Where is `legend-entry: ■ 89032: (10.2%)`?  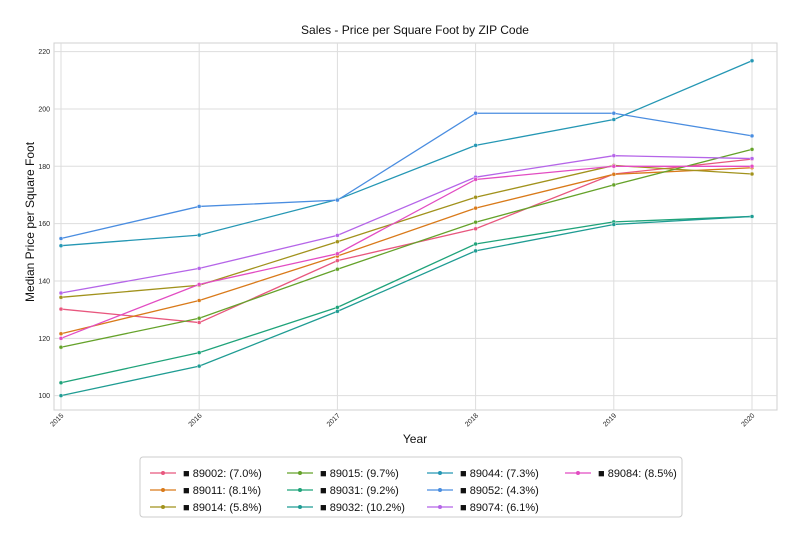 legend-entry: ■ 89032: (10.2%) is located at coordinates (362, 508).